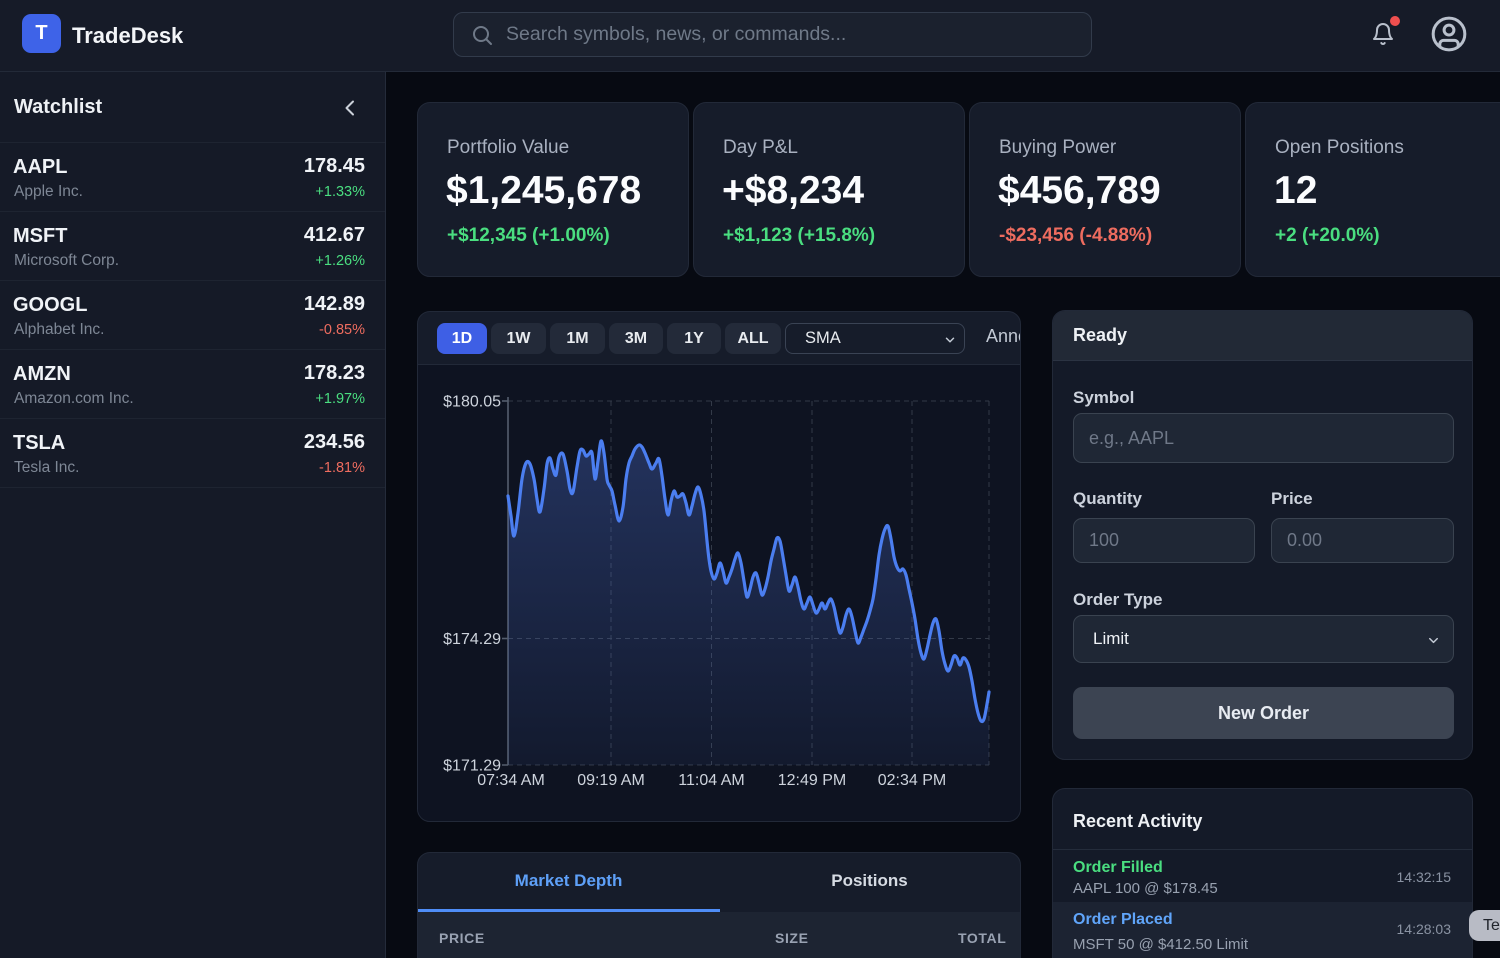 The width and height of the screenshot is (1500, 958). Describe the element at coordinates (511, 780) in the screenshot. I see `svg-text: 07:34 AM` at that location.